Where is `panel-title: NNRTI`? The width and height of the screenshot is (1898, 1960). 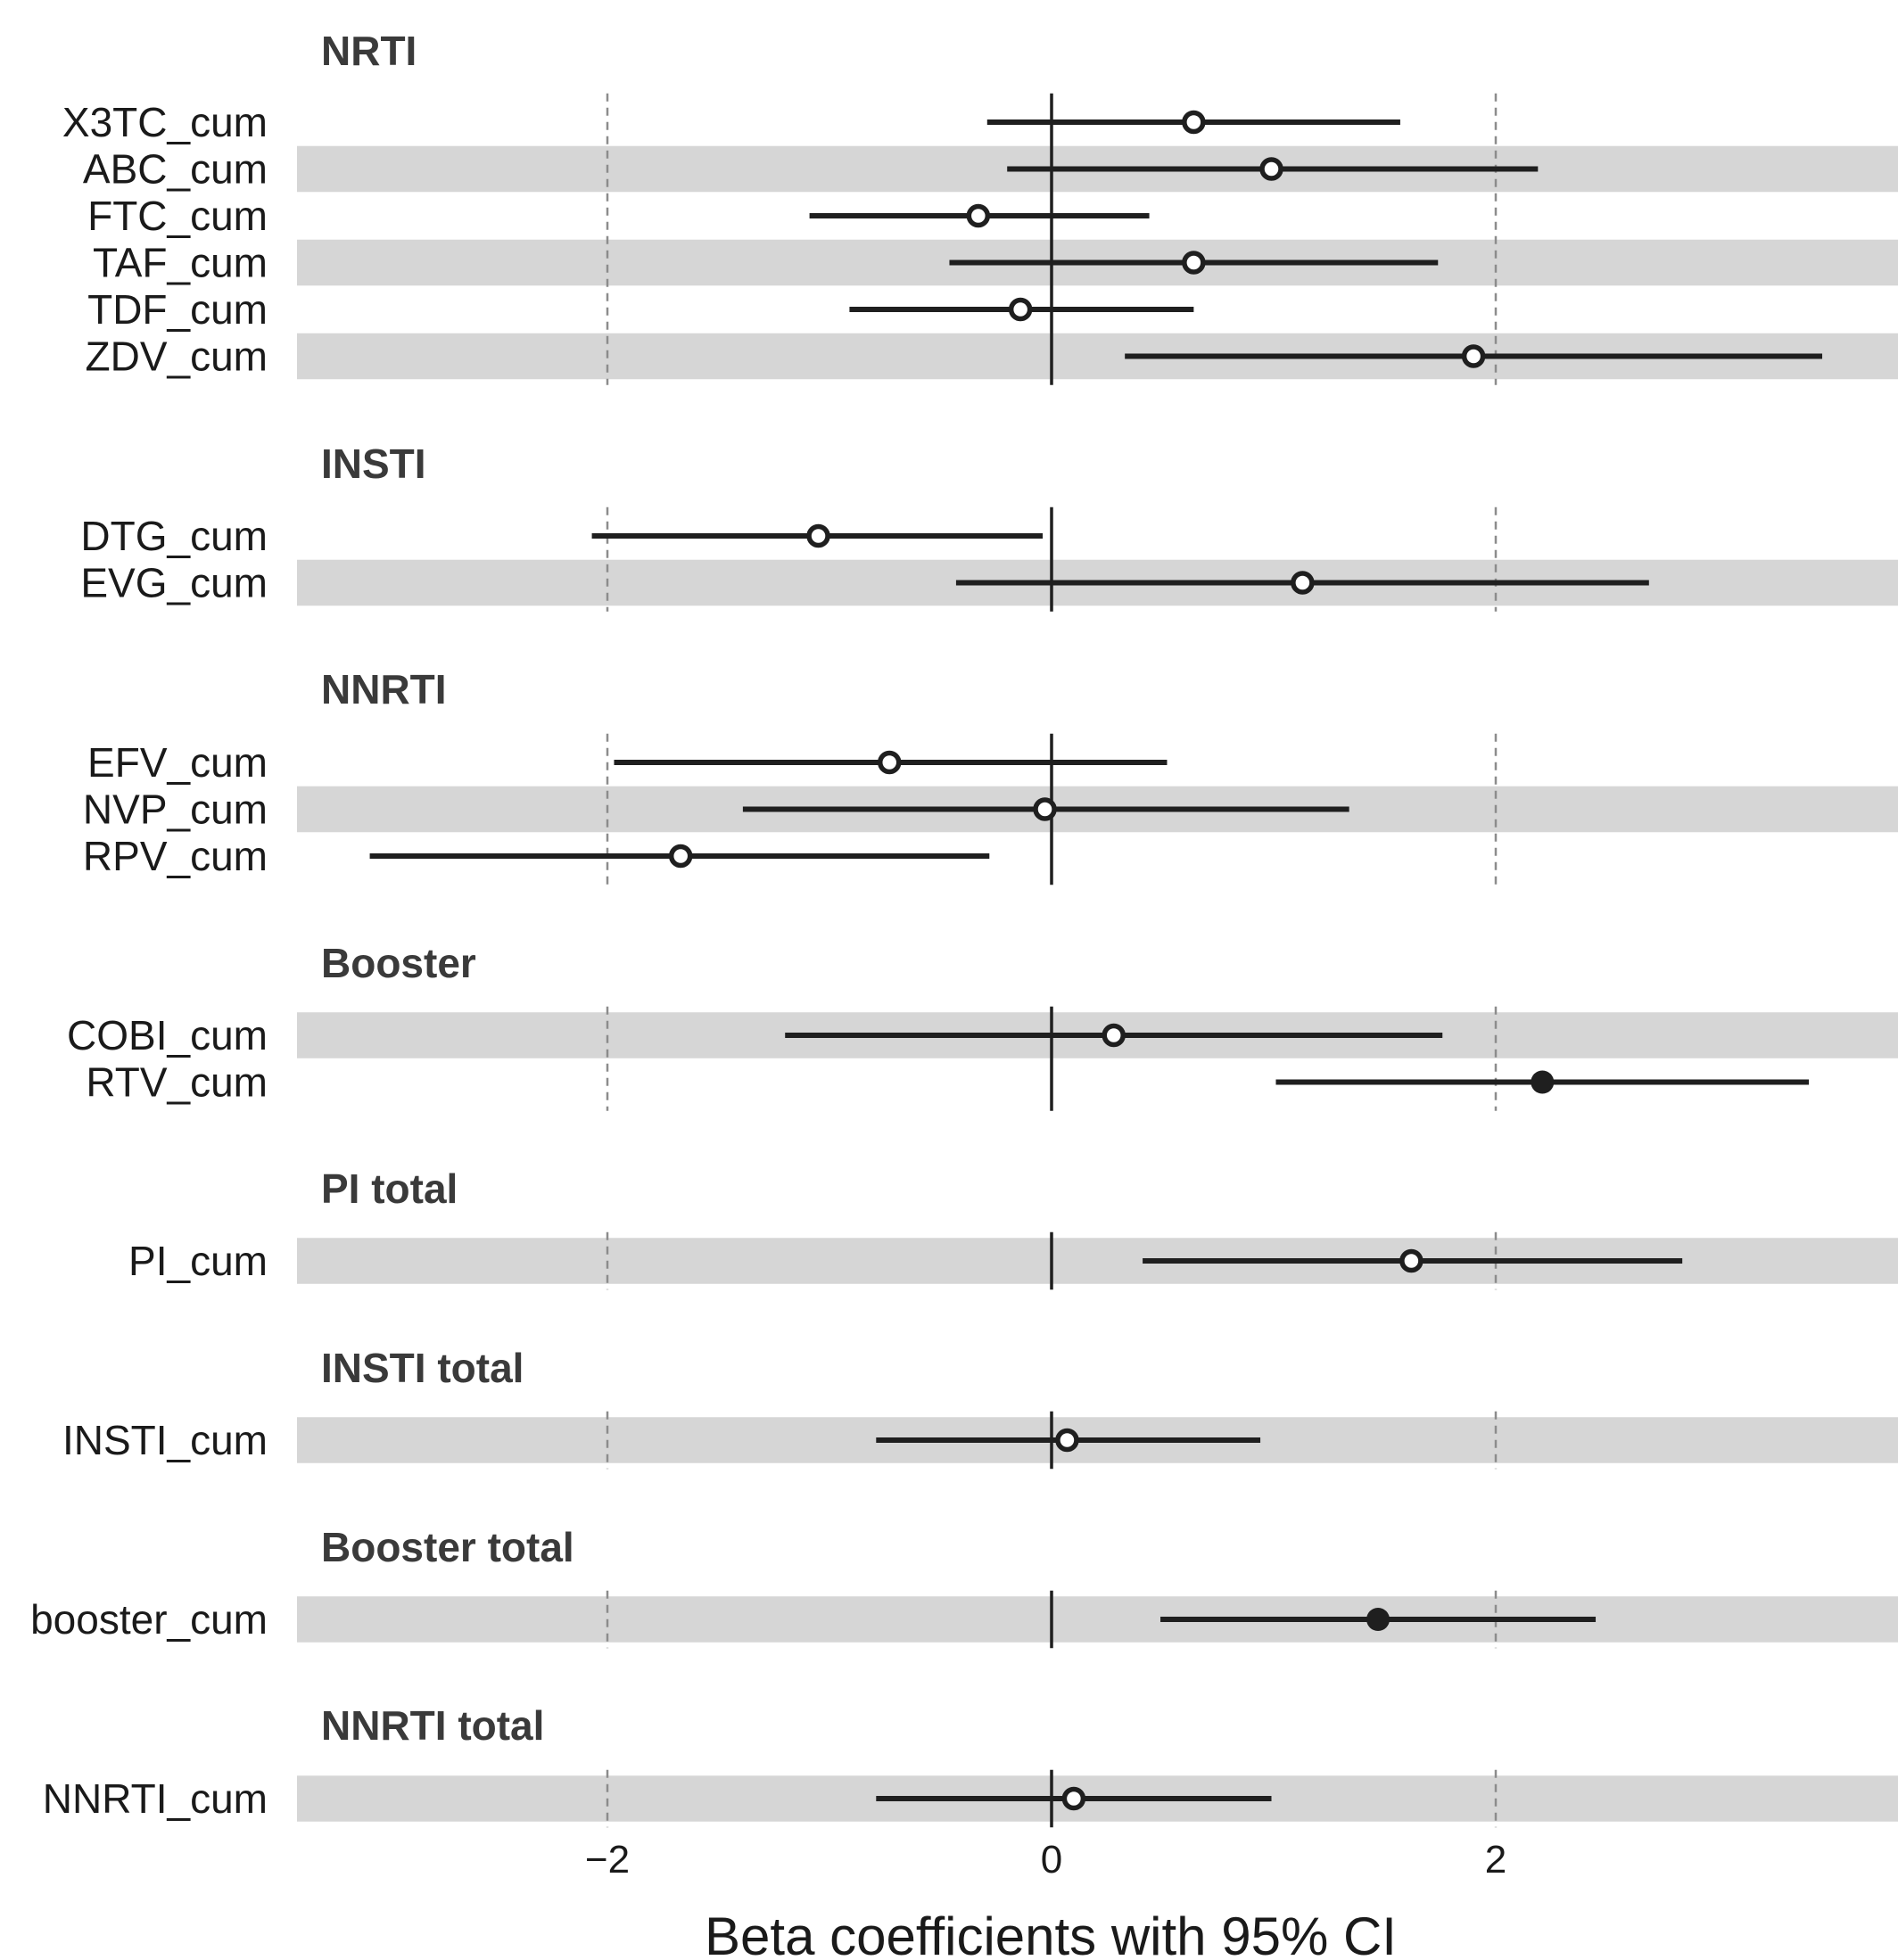 panel-title: NNRTI is located at coordinates (384, 689).